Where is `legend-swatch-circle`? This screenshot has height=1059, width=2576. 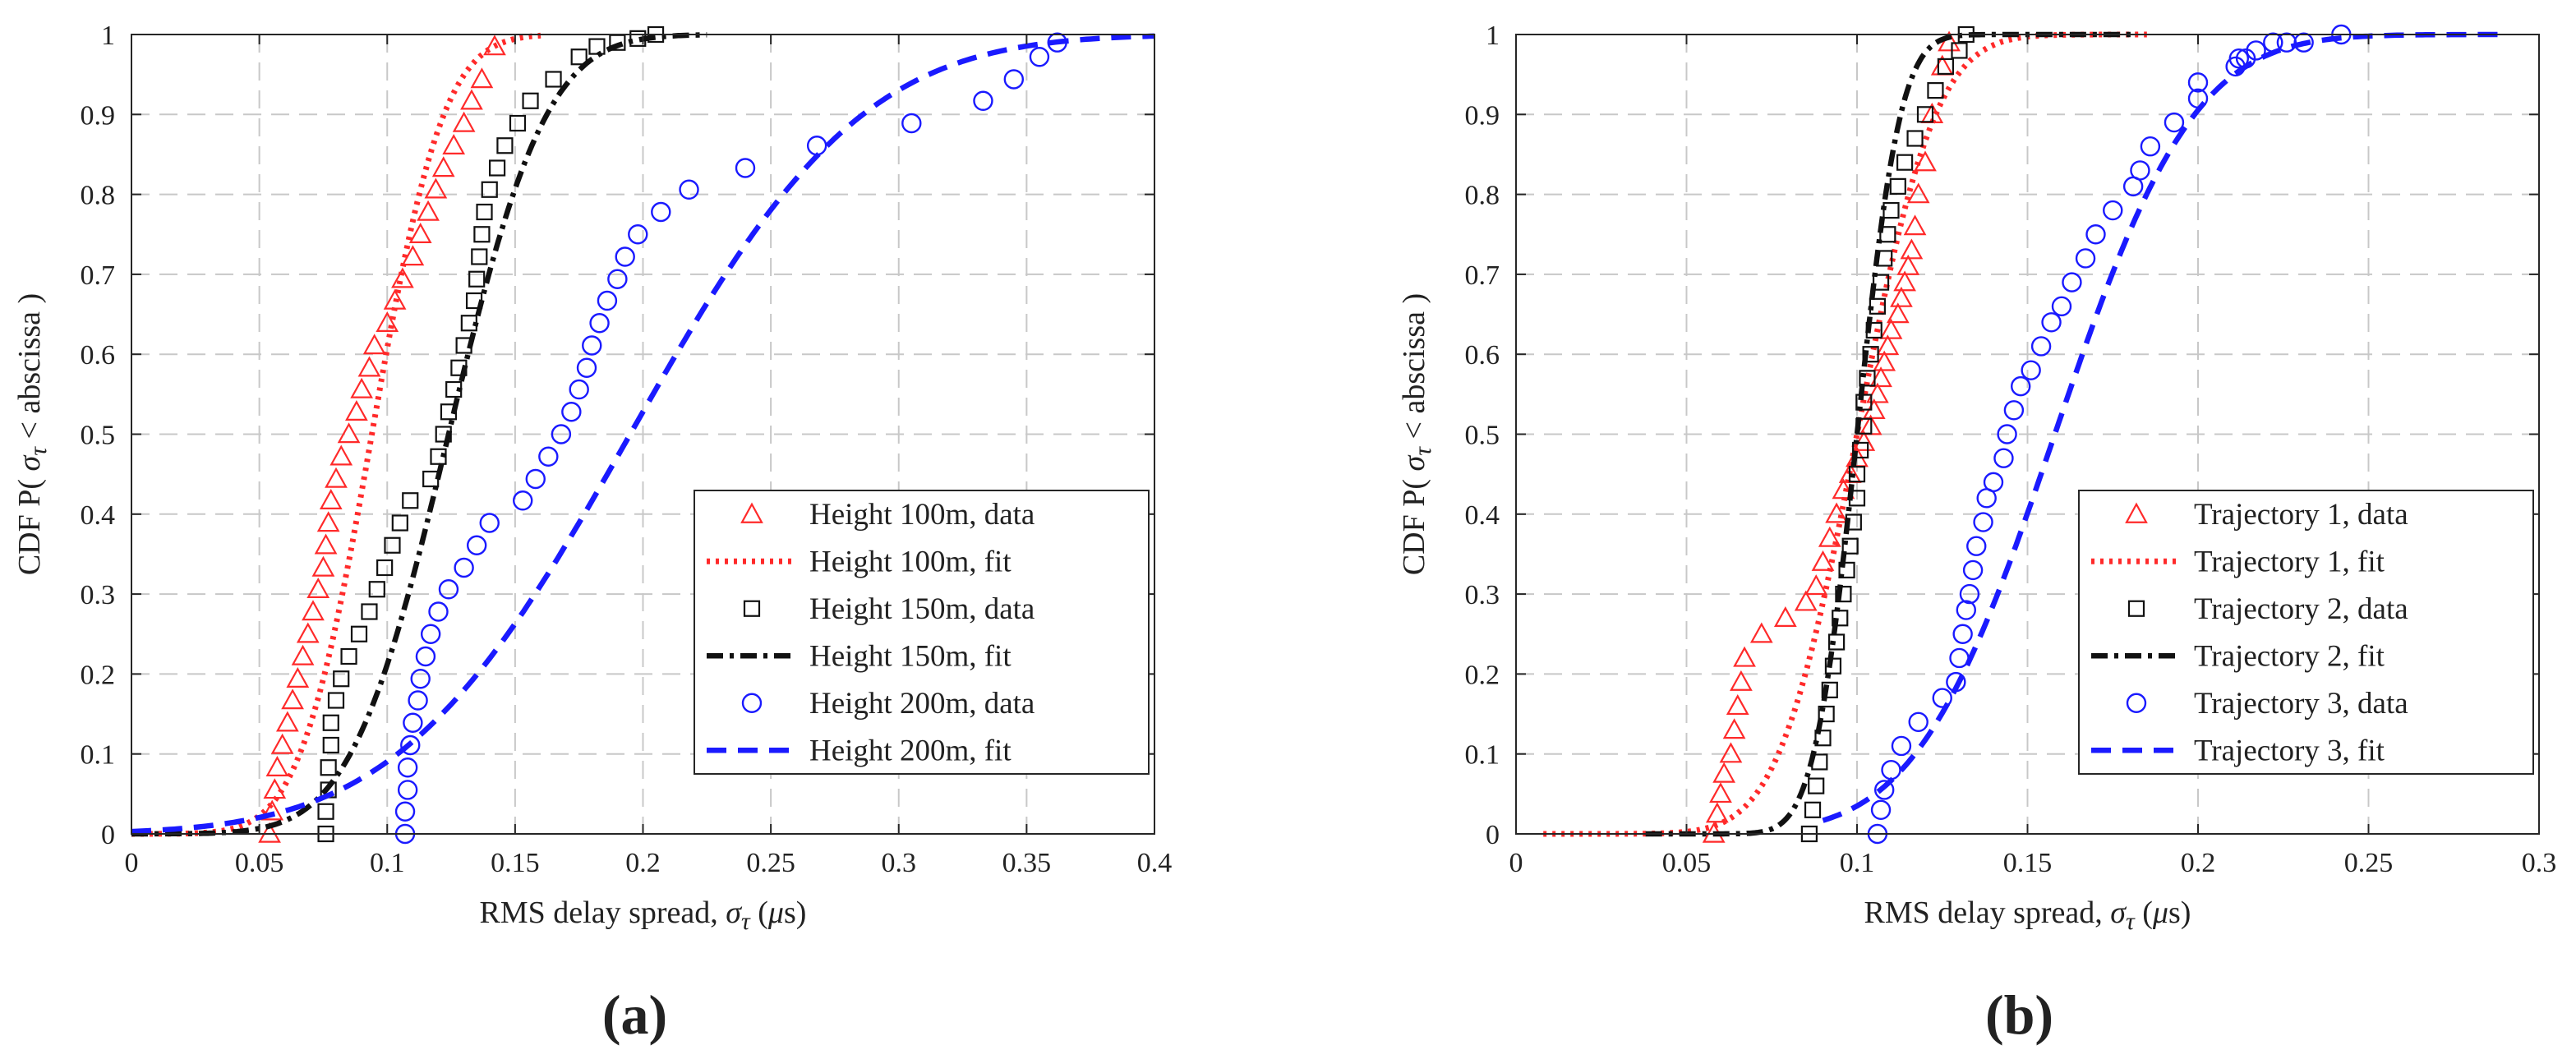
legend-swatch-circle is located at coordinates (752, 703).